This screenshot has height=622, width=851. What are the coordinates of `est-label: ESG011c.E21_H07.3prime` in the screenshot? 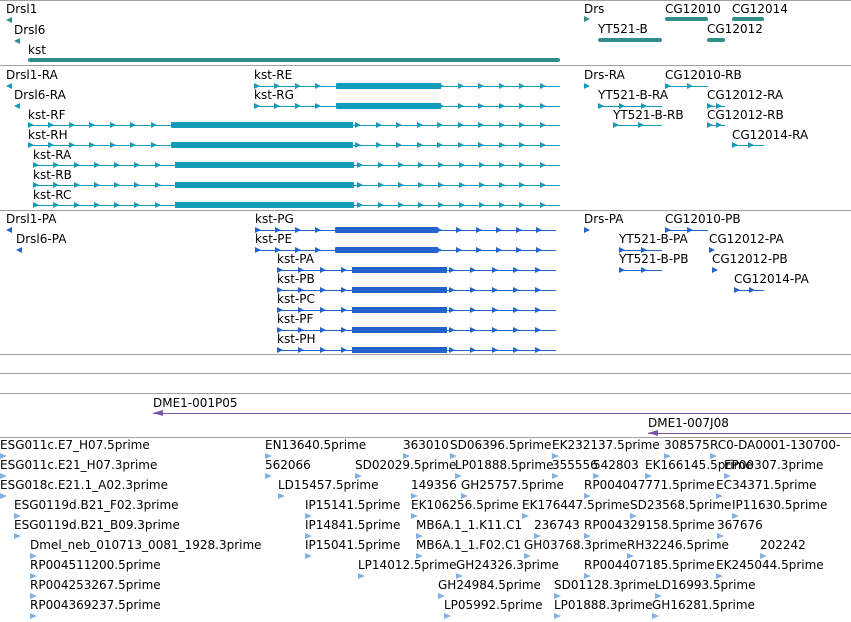 It's located at (79, 465).